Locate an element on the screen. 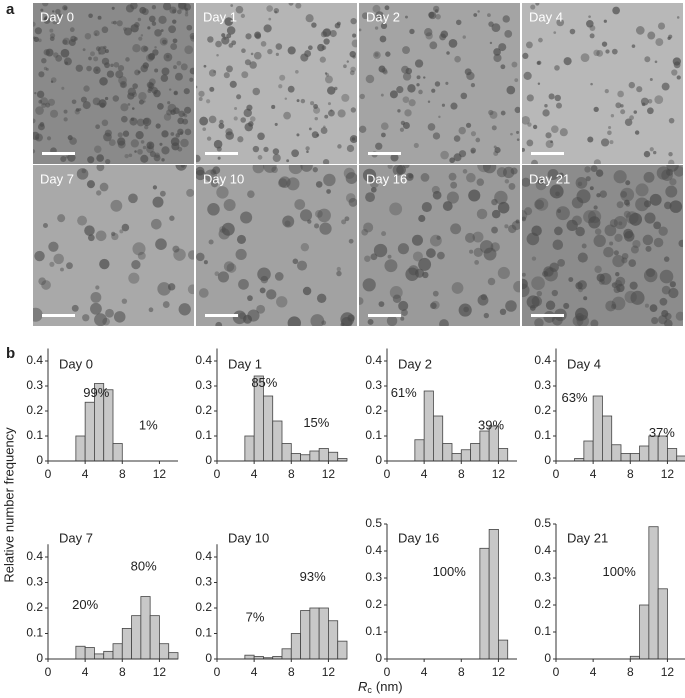 The image size is (685, 698). annotation: 61% is located at coordinates (404, 392).